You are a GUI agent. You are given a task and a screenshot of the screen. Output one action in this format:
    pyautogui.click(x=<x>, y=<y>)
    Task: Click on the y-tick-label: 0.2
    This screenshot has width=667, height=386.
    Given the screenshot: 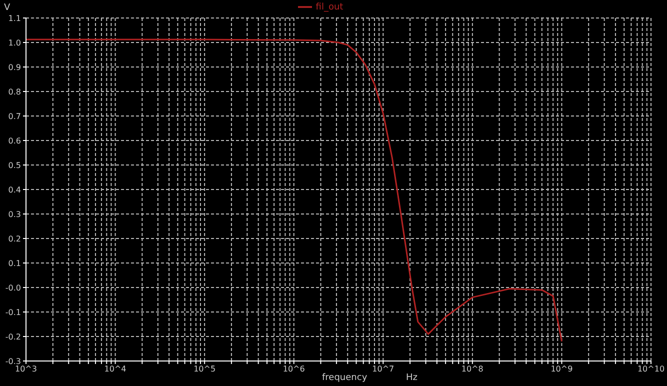 What is the action you would take?
    pyautogui.click(x=14, y=239)
    